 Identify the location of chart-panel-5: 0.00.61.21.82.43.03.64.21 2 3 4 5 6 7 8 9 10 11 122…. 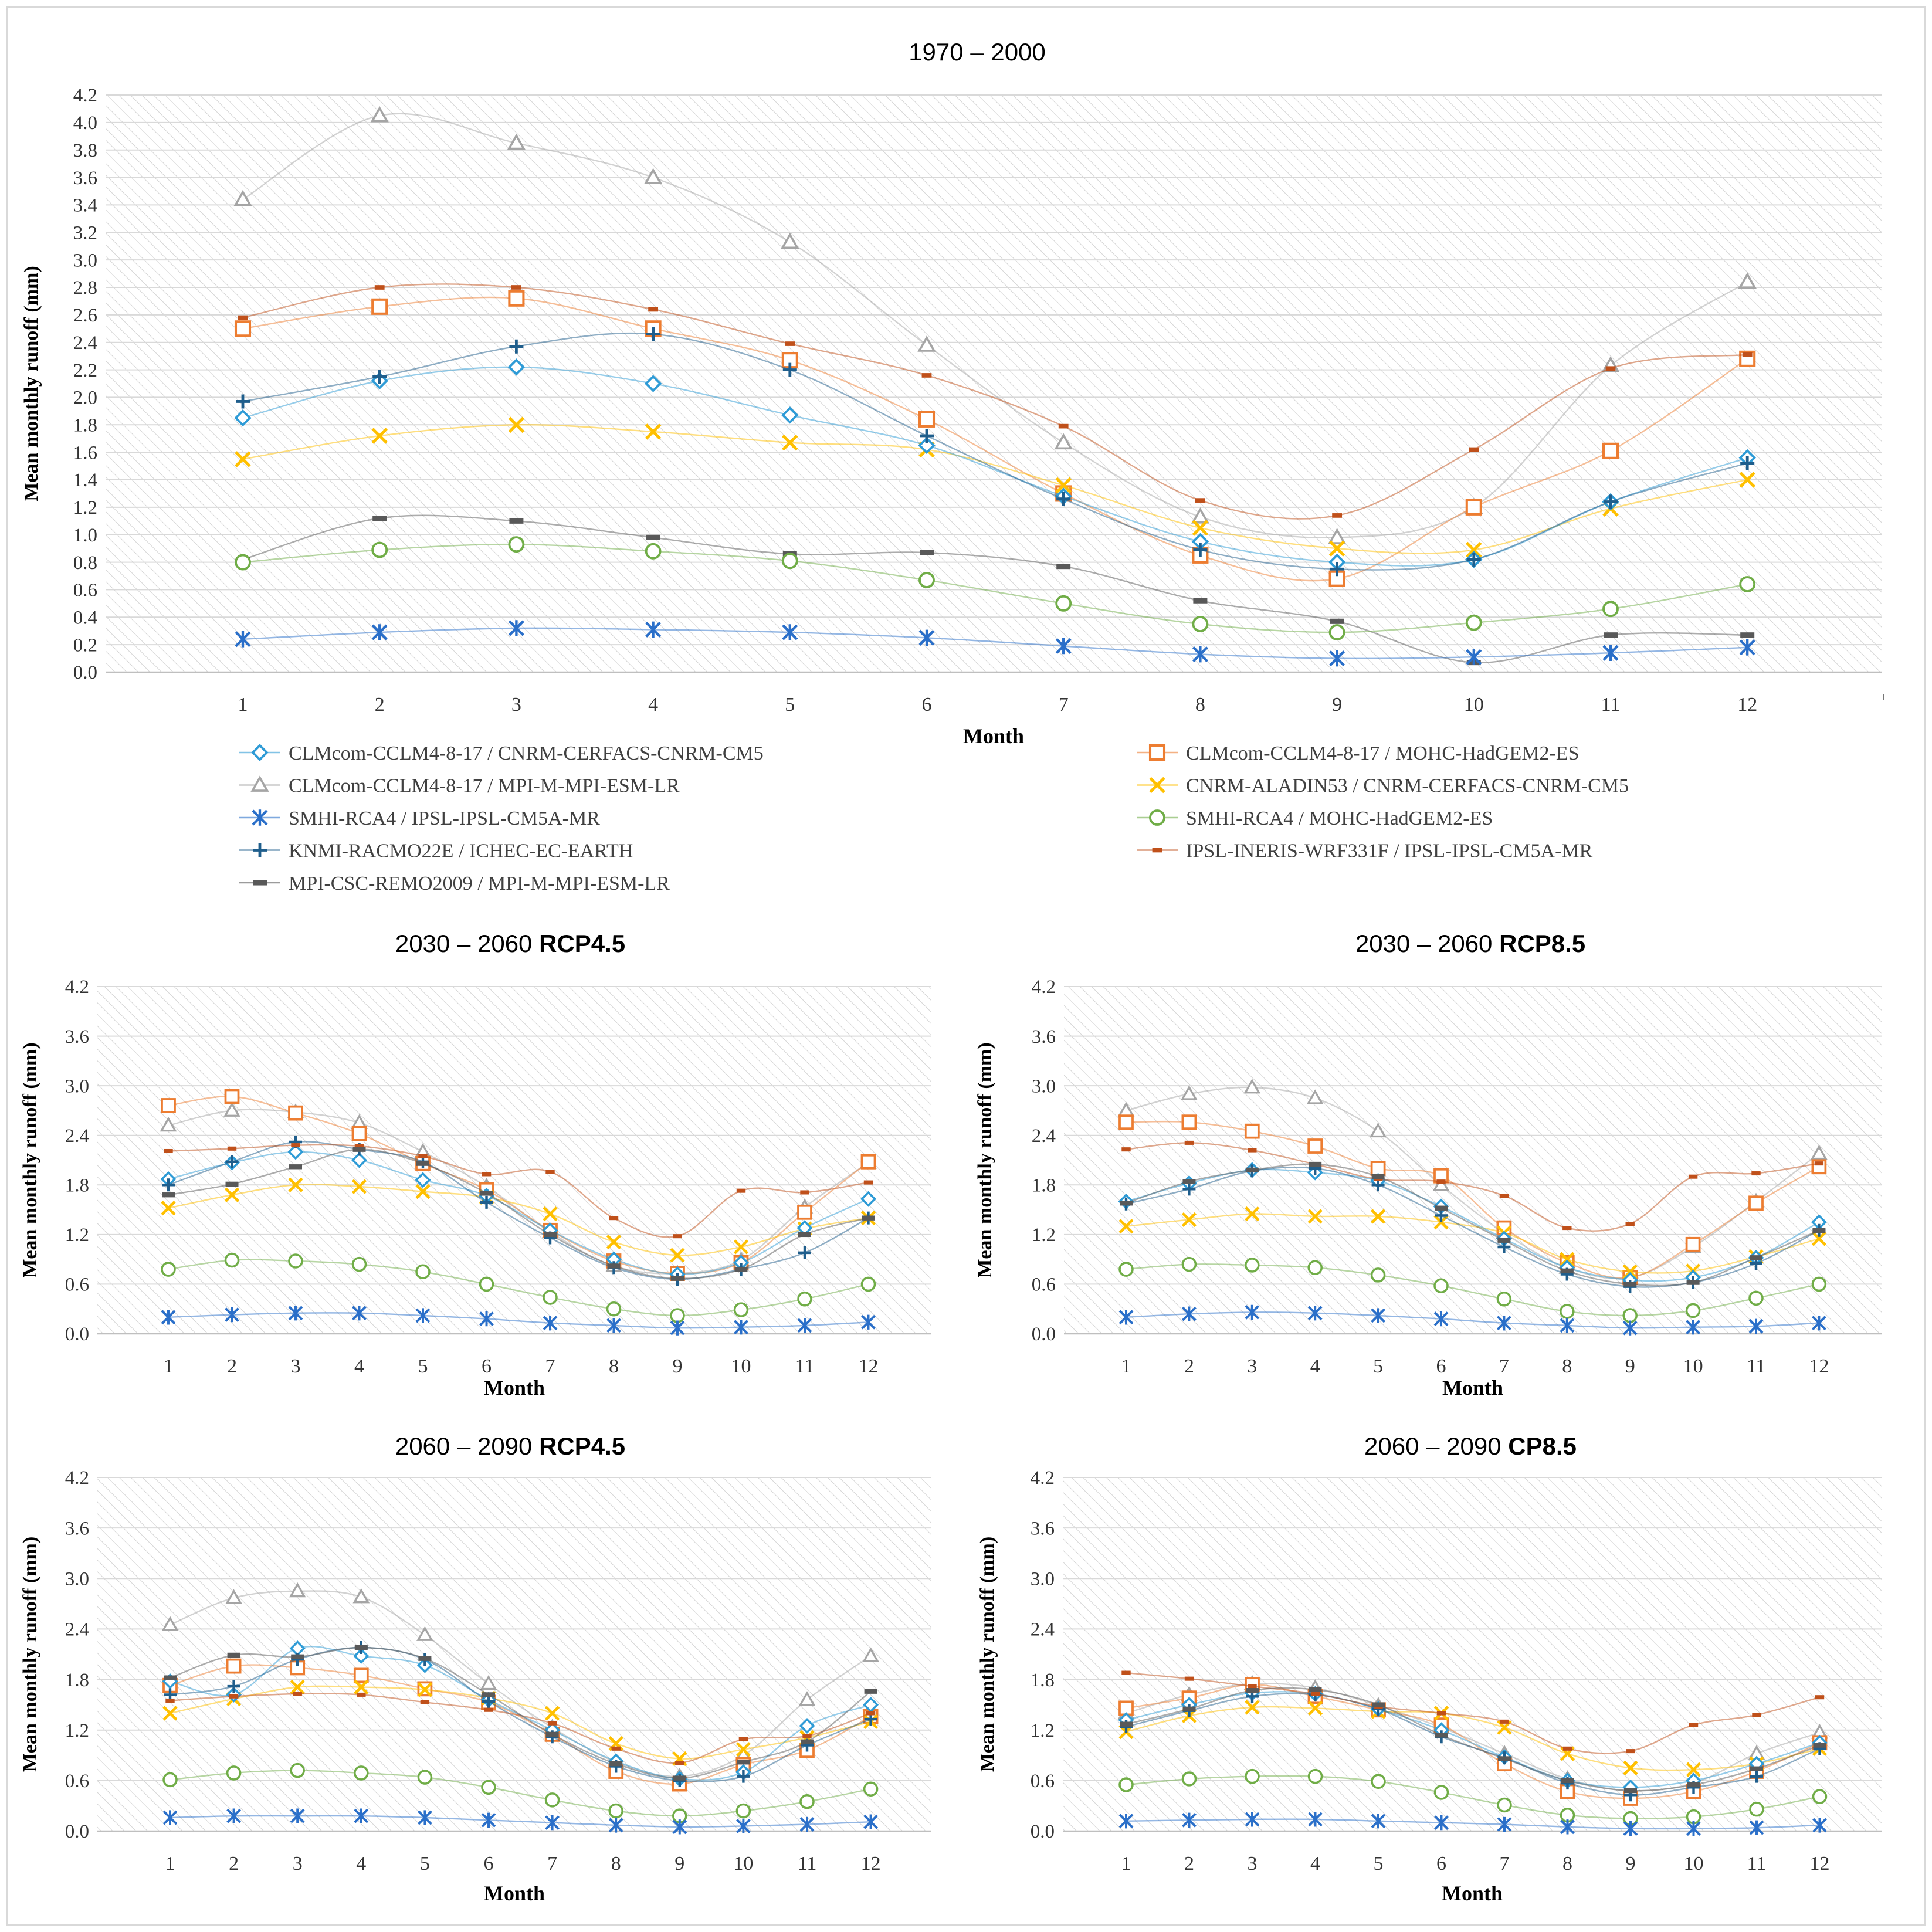
(1429, 1669).